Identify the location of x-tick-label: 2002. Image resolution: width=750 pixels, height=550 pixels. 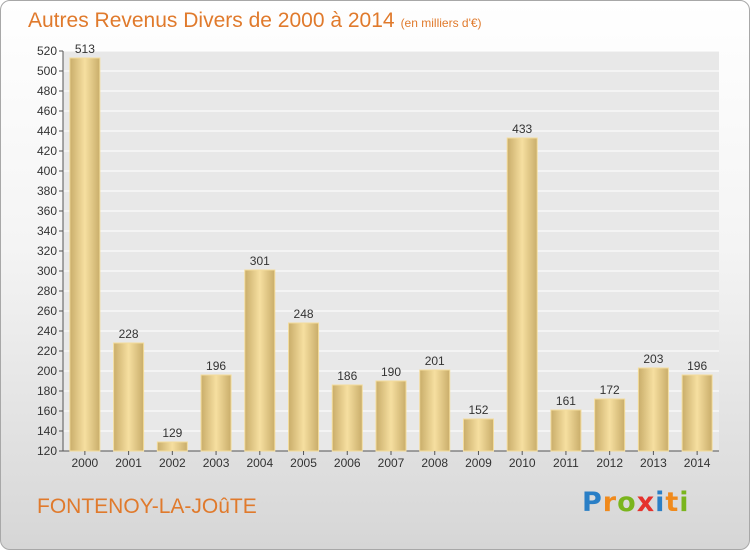
(172, 463).